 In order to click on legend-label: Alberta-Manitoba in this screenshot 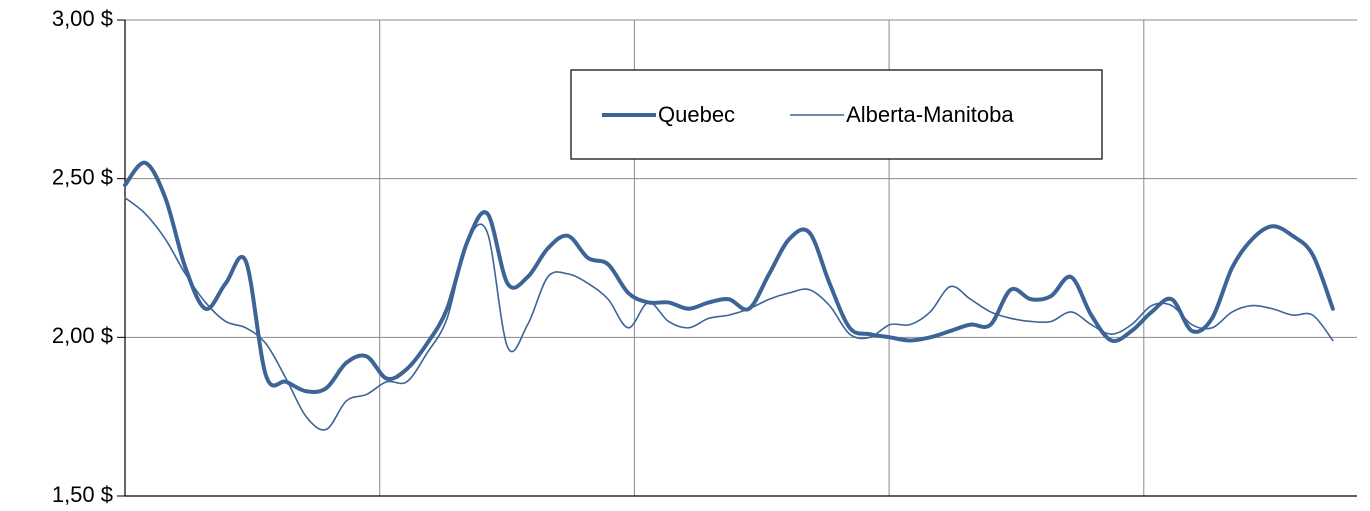, I will do `click(930, 114)`.